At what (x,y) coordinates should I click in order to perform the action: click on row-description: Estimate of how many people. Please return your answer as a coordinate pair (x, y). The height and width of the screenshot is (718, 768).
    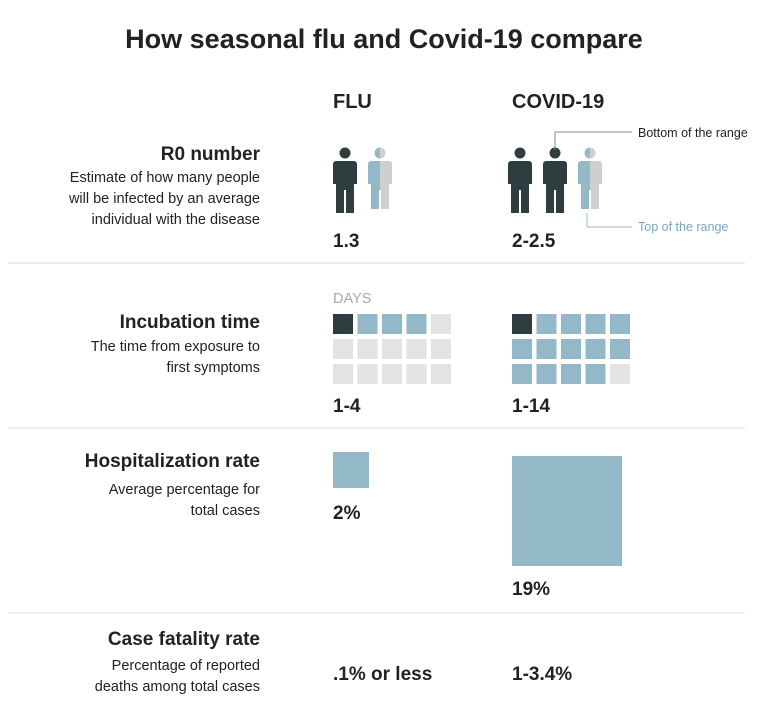
    Looking at the image, I should click on (165, 178).